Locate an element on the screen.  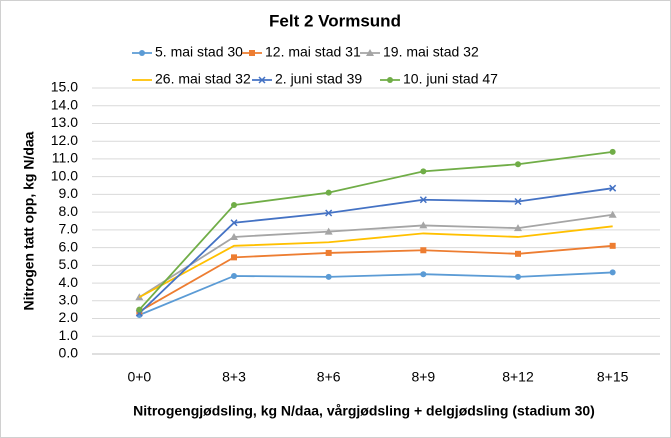
x-tick-label: 8+3 is located at coordinates (234, 377).